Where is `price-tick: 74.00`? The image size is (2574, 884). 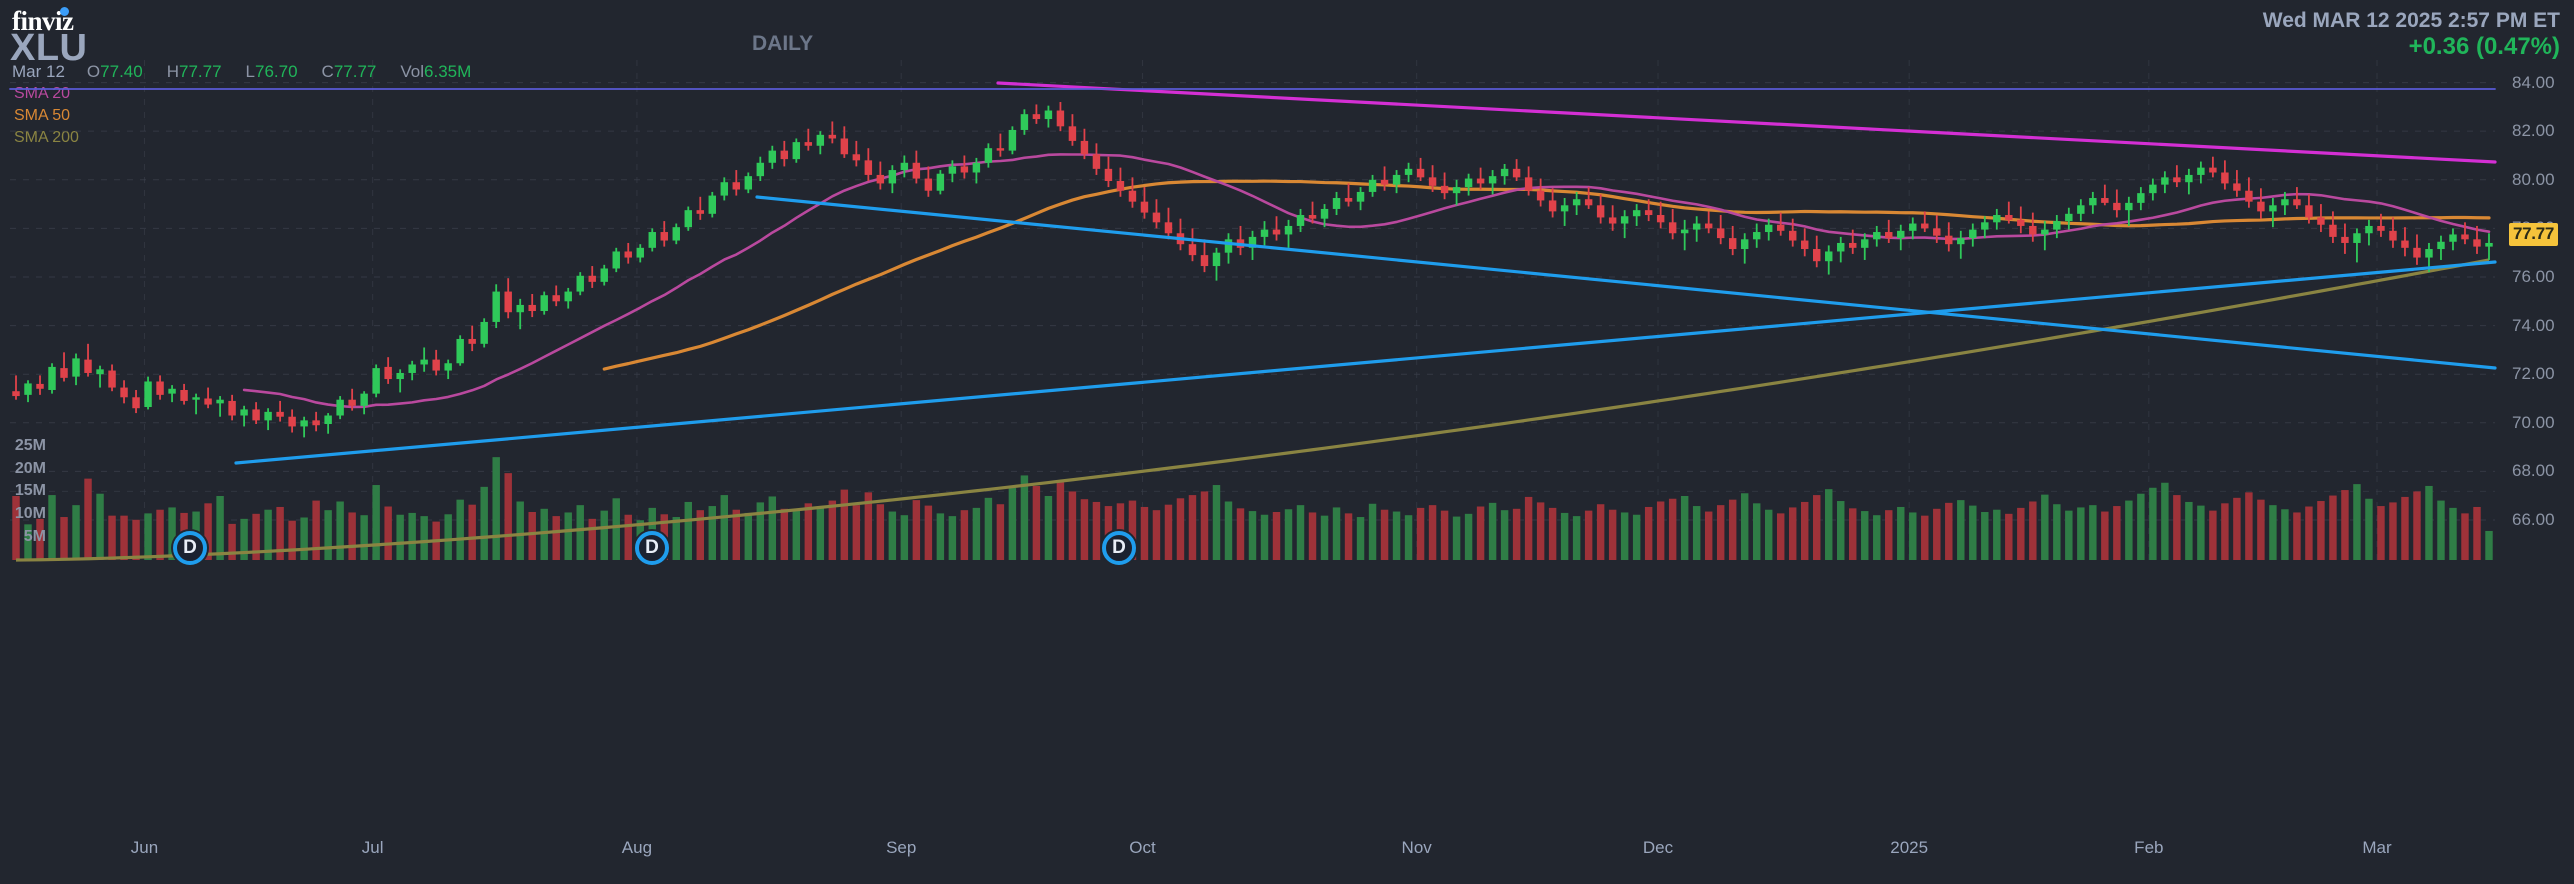 price-tick: 74.00 is located at coordinates (2533, 325).